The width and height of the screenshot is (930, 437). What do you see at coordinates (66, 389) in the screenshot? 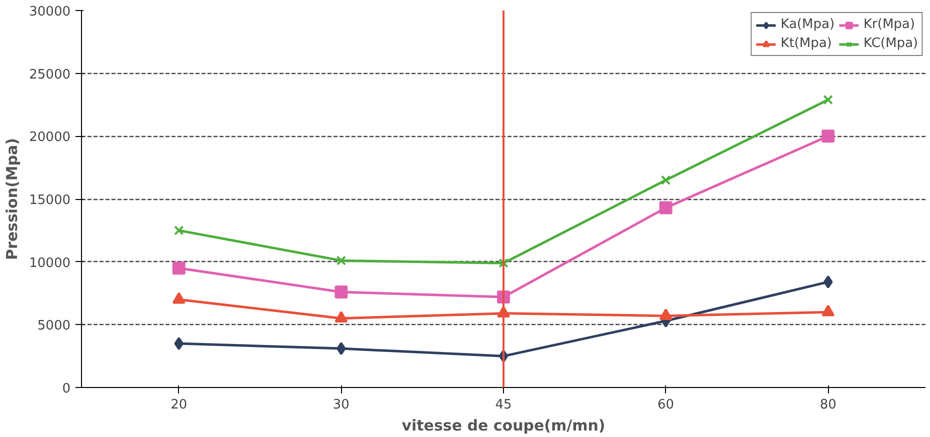
I see `y-tick-label: 0` at bounding box center [66, 389].